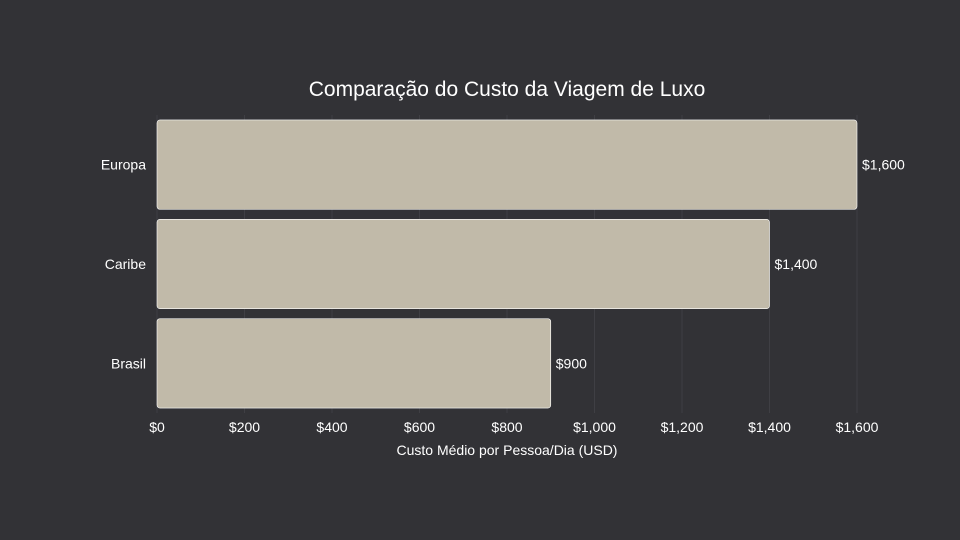 Image resolution: width=960 pixels, height=540 pixels. I want to click on x-tick-label-2: $400, so click(331, 427).